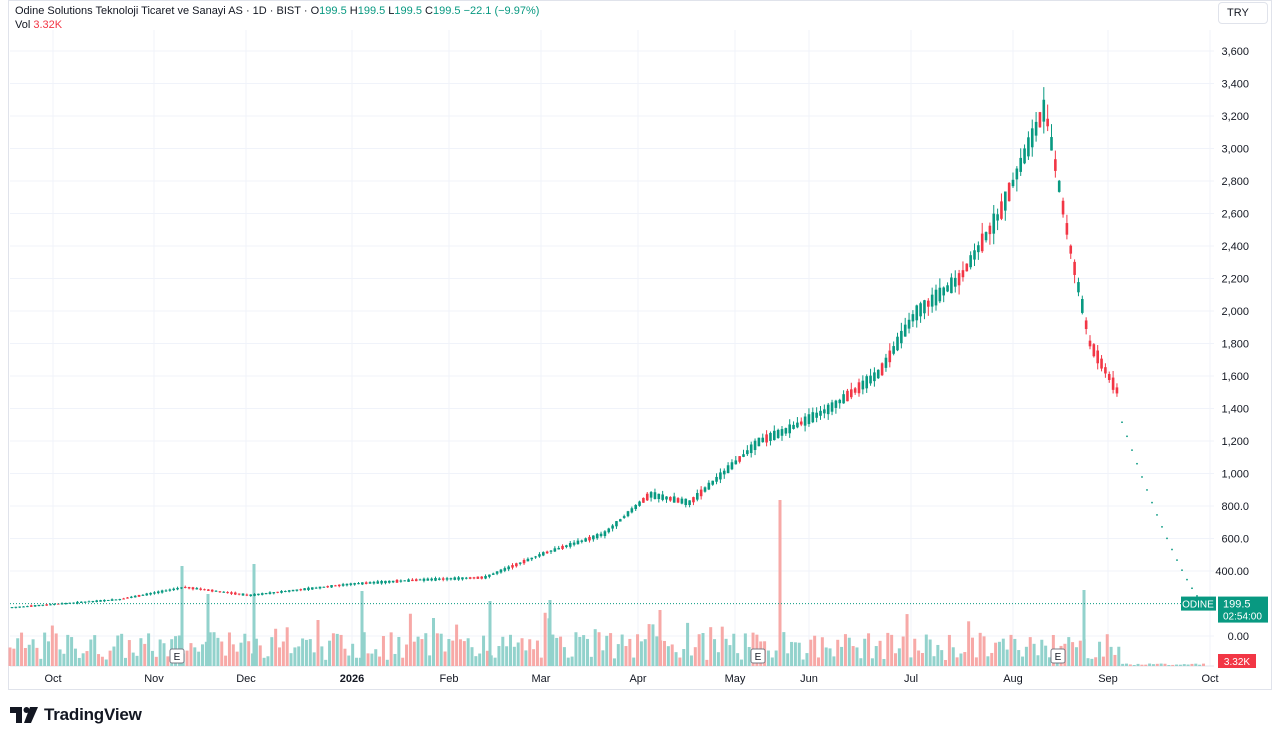 Image resolution: width=1280 pixels, height=740 pixels. I want to click on currency-selector: TRY, so click(1243, 13).